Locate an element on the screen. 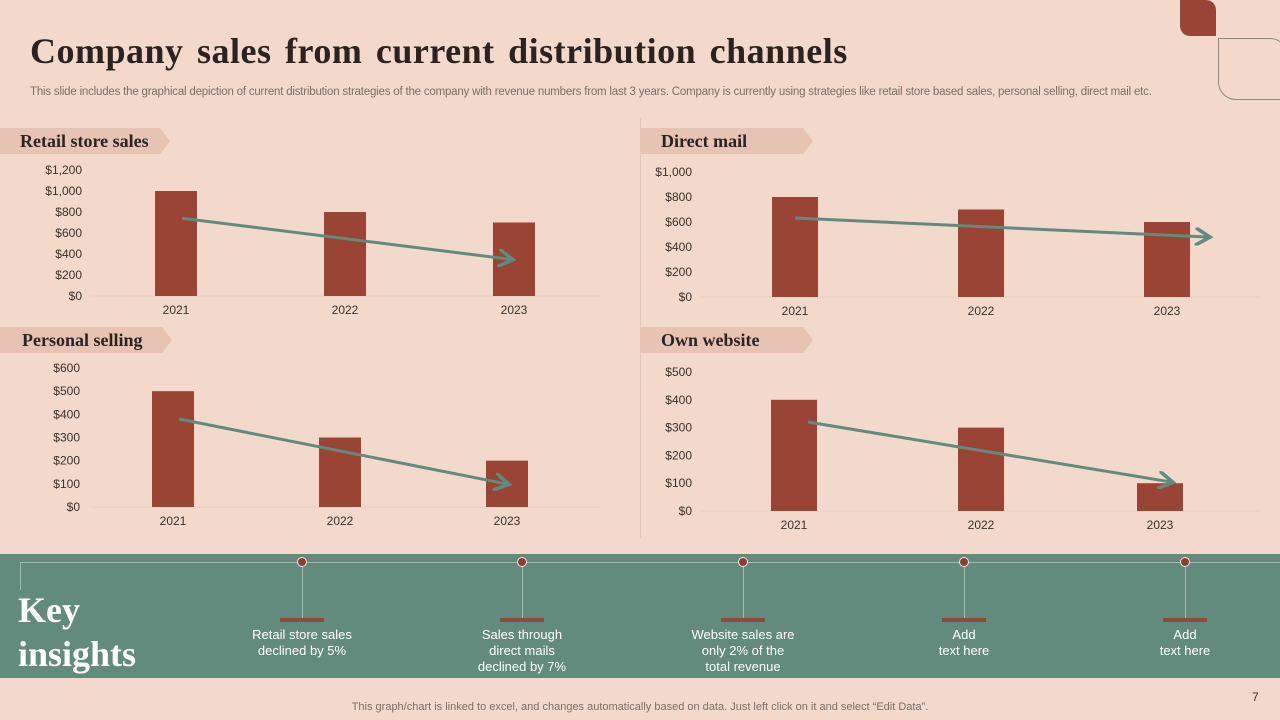 This screenshot has width=1280, height=720. decorative-red-shape is located at coordinates (1198, 18).